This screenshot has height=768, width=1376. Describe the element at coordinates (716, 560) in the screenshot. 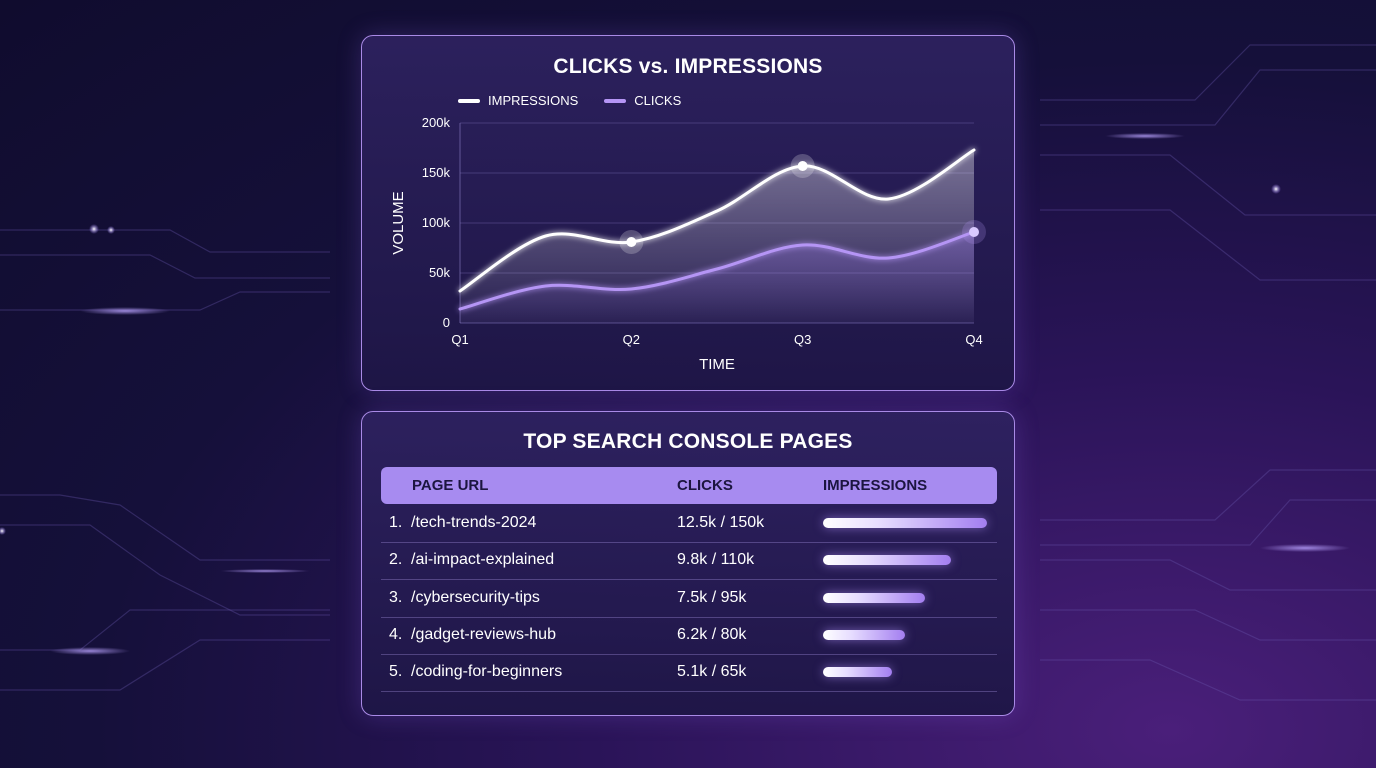

I see `row-clicks-impressions: 9.8k / 110k` at that location.